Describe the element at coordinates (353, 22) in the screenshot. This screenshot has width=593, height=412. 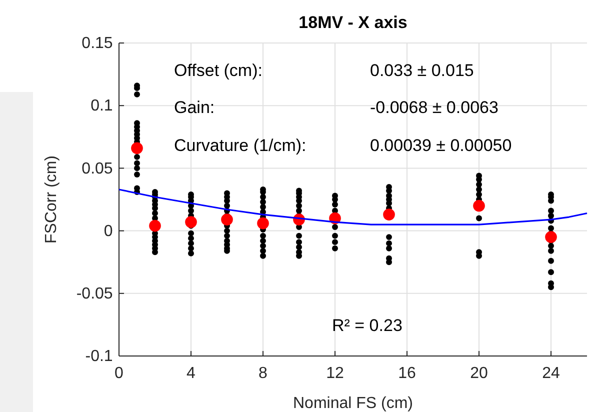
I see `chart-title: 18MV - X axis` at that location.